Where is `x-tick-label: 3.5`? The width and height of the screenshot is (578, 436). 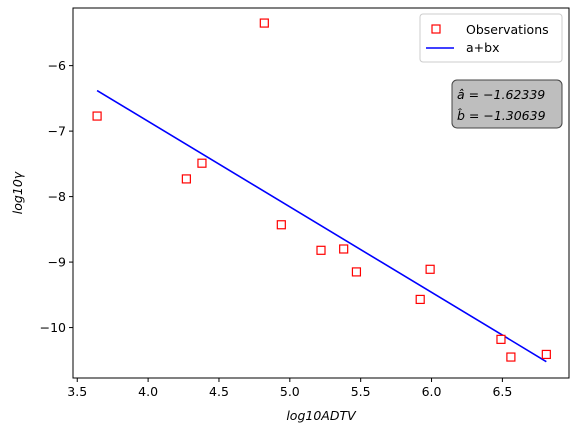
x-tick-label: 3.5 is located at coordinates (77, 391).